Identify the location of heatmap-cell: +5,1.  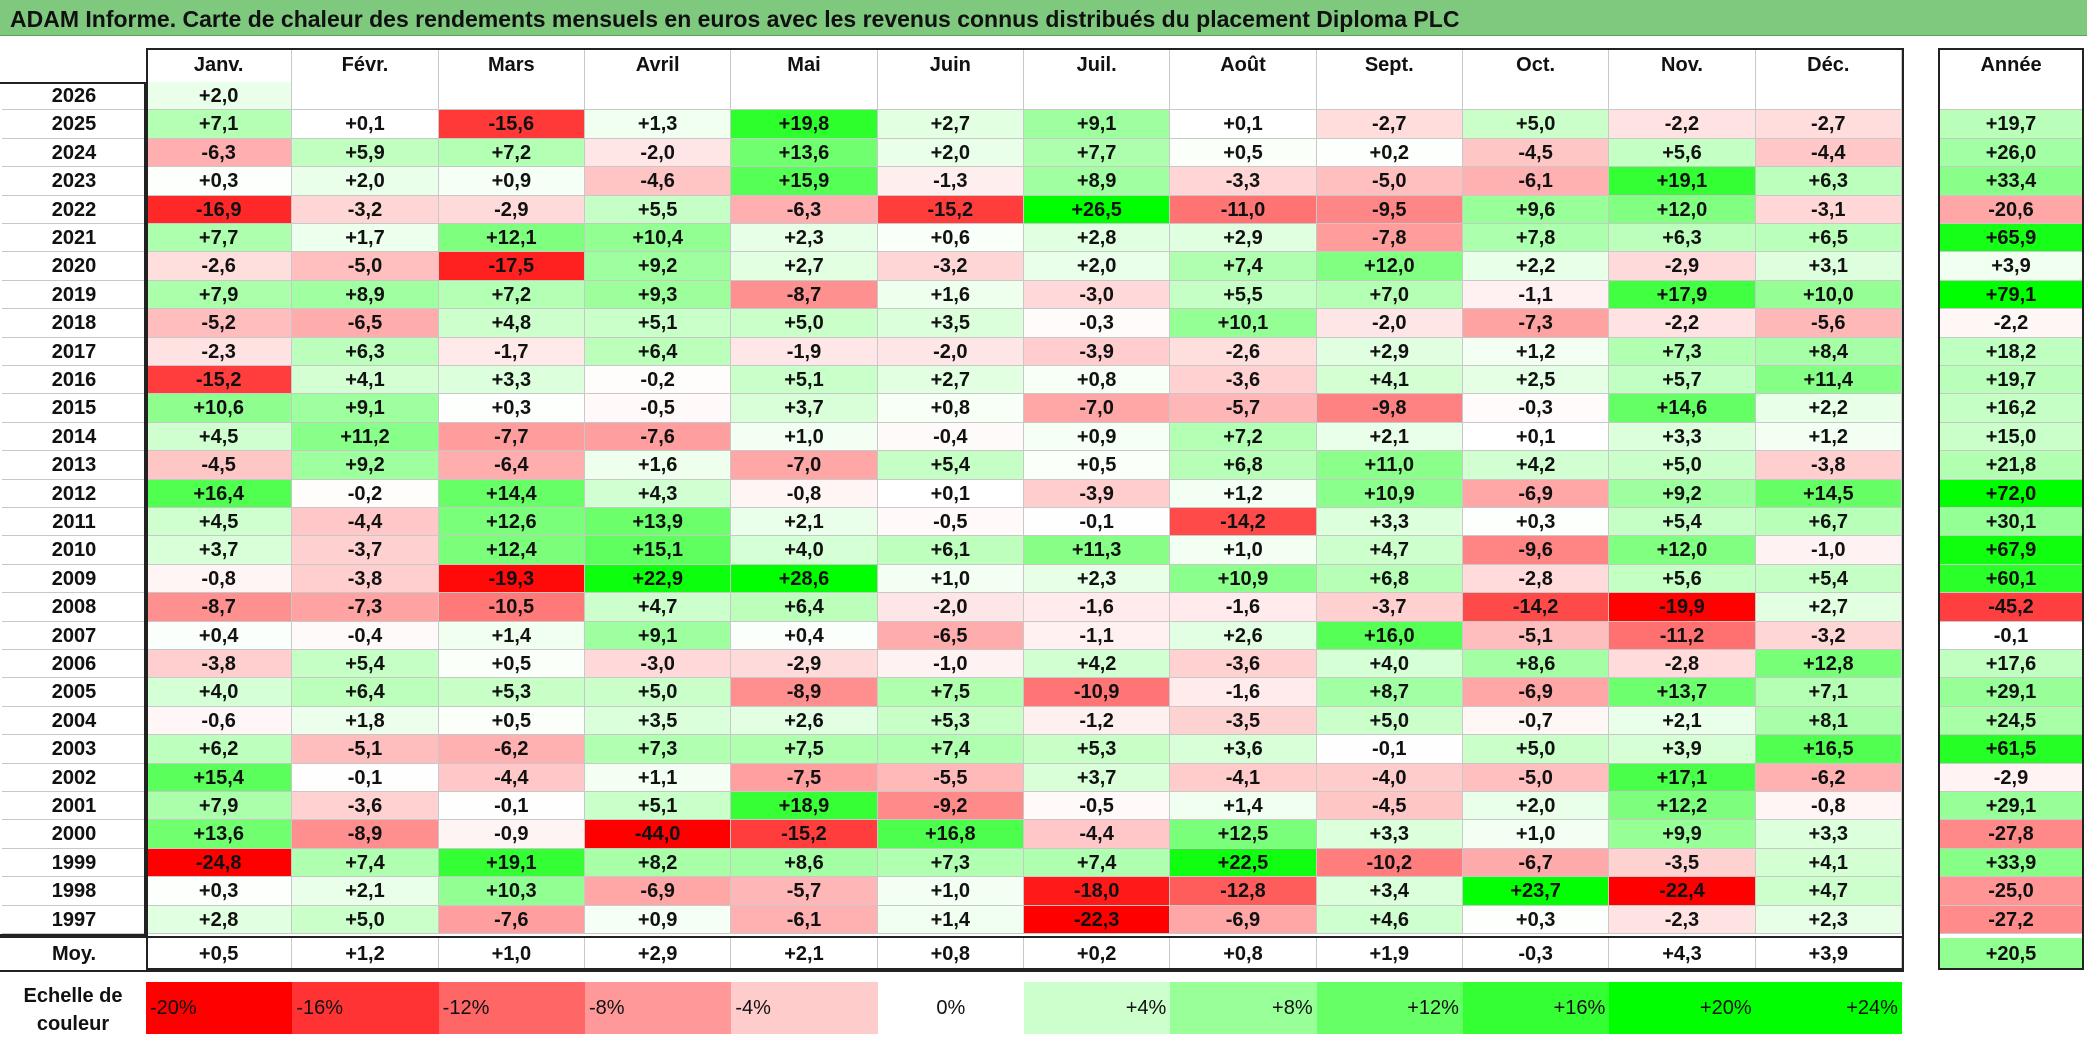
(658, 323).